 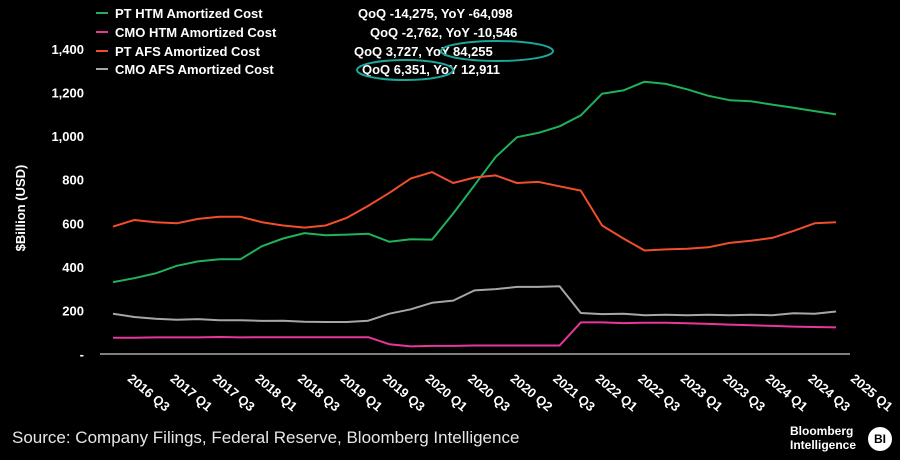 What do you see at coordinates (744, 393) in the screenshot?
I see `x-tick-label: 2023 Q3` at bounding box center [744, 393].